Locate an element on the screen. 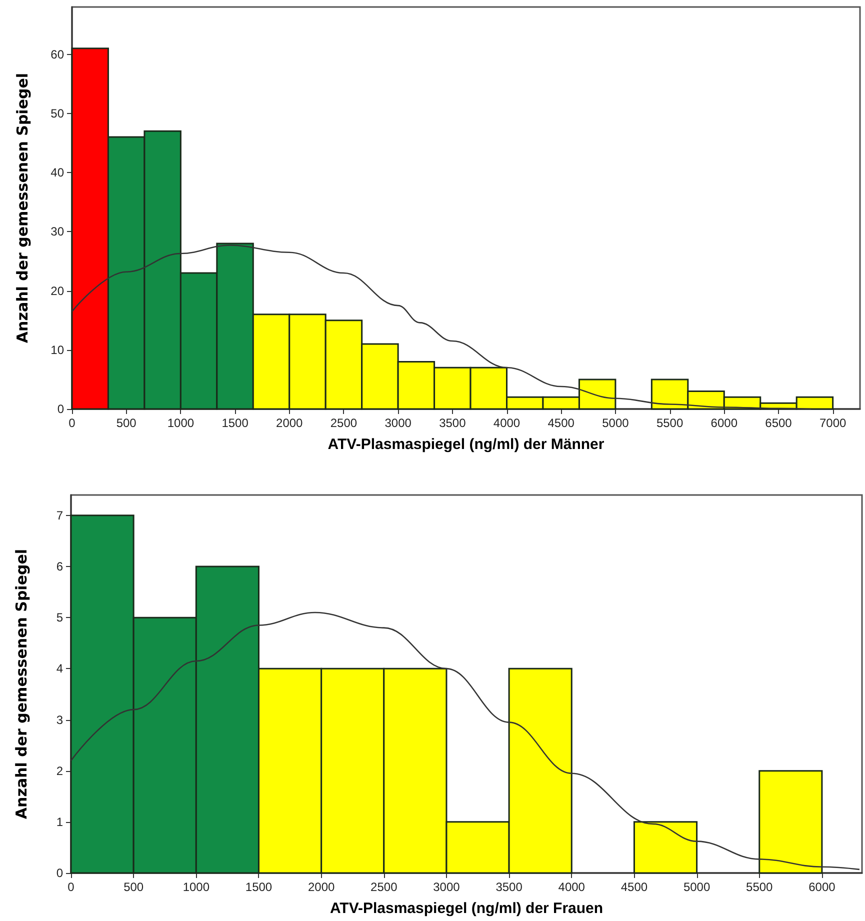 The width and height of the screenshot is (865, 921). y-tick-label: 40 is located at coordinates (57, 173).